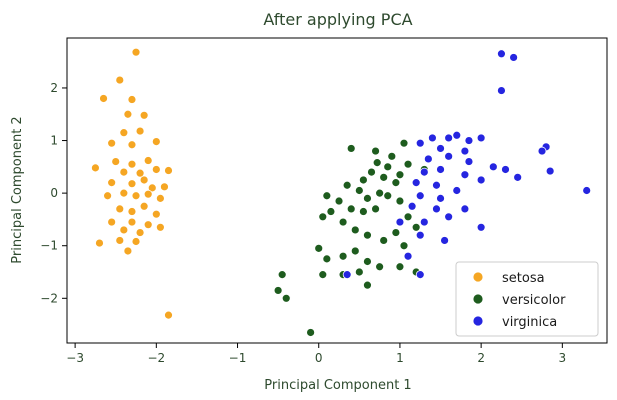 The height and width of the screenshot is (400, 617). What do you see at coordinates (351, 237) in the screenshot?
I see `series-versicolor` at bounding box center [351, 237].